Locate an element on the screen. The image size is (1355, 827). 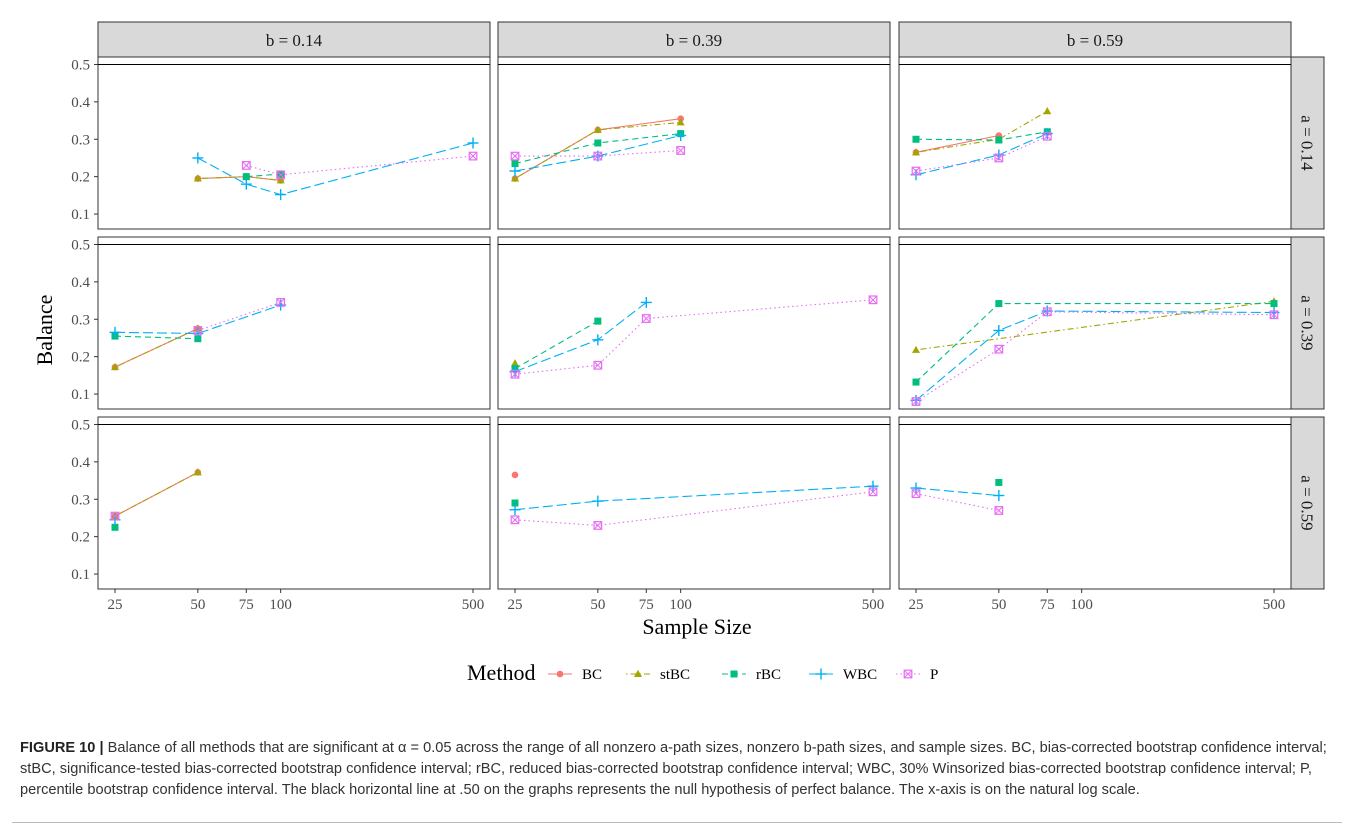
column-facet-label: b = 0.14 is located at coordinates (294, 40).